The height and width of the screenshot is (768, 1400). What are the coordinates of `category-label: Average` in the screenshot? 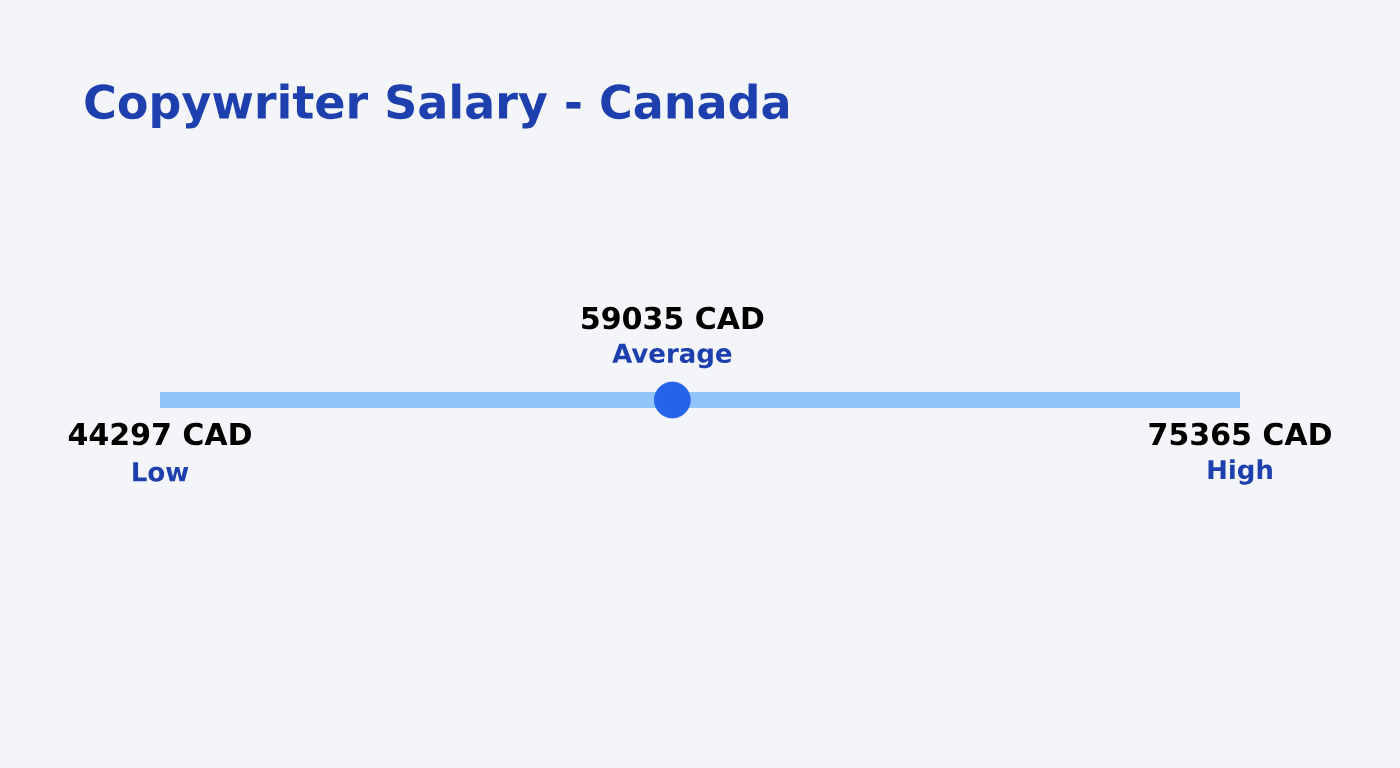 It's located at (672, 356).